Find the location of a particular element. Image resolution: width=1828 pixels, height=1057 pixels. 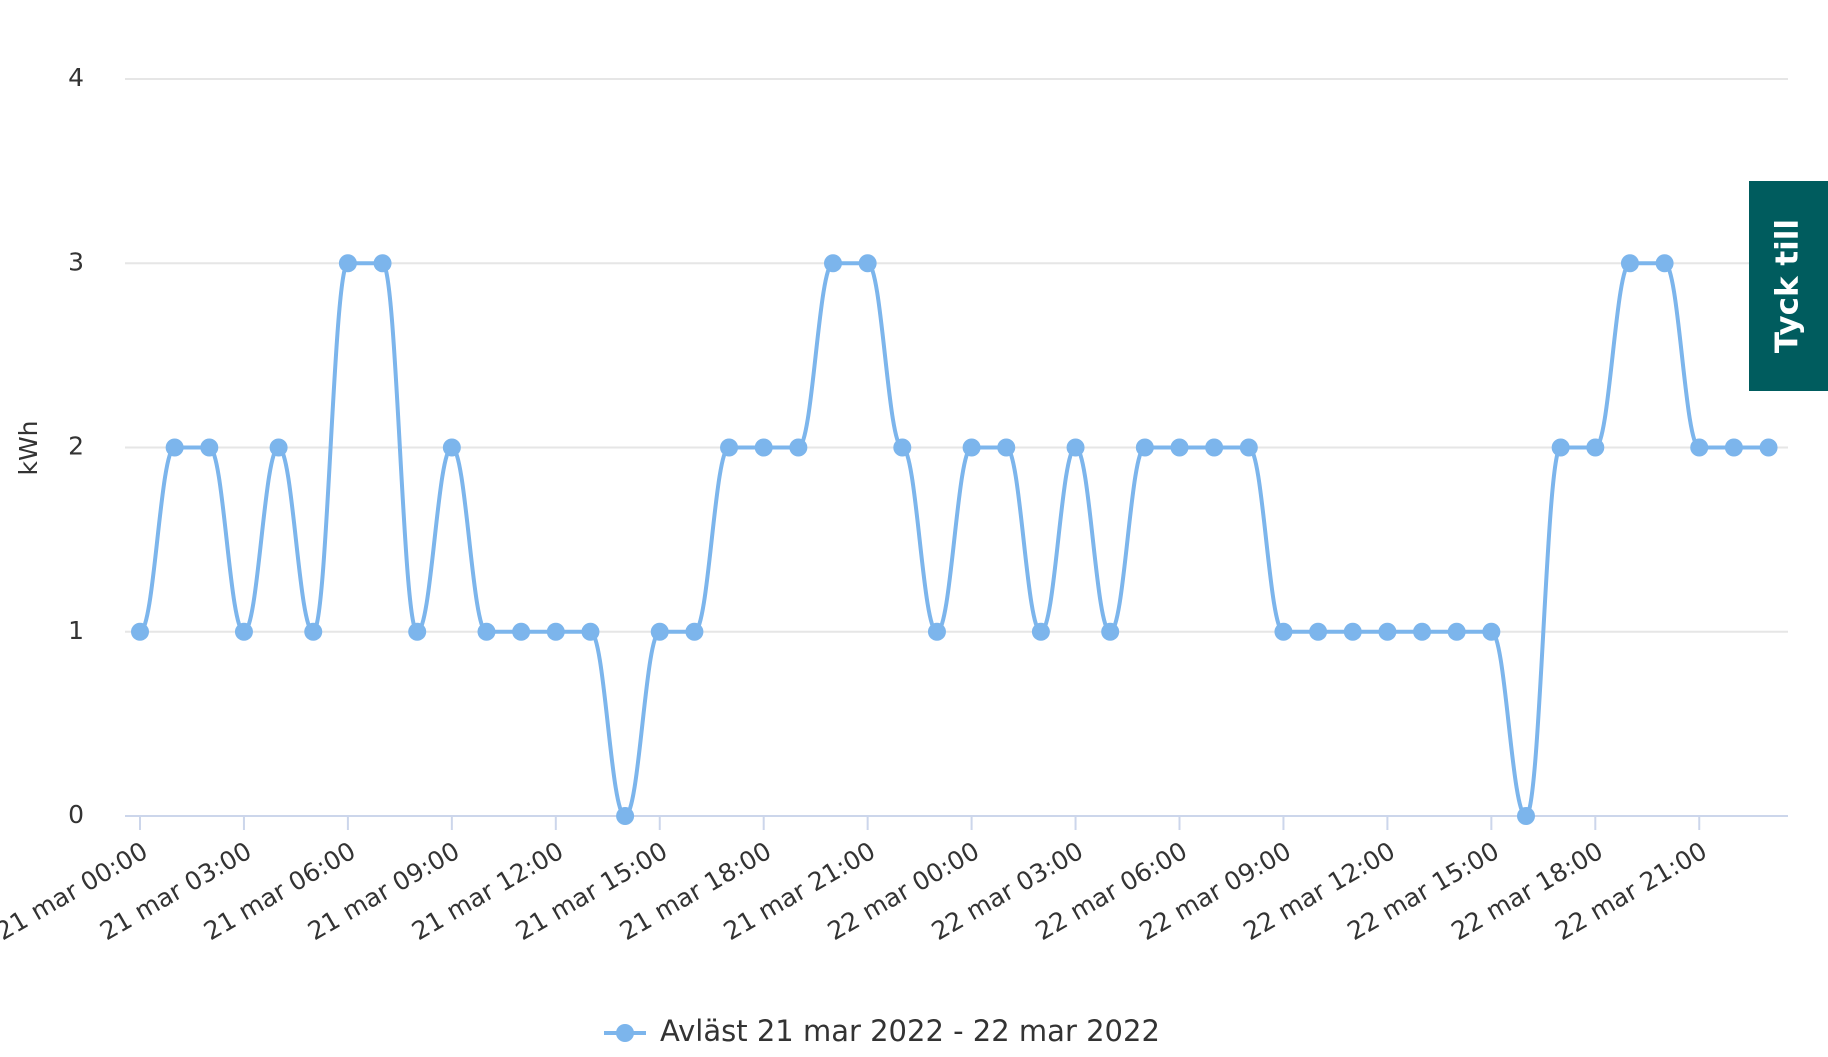

feedback-button: Tyck till is located at coordinates (1788, 286).